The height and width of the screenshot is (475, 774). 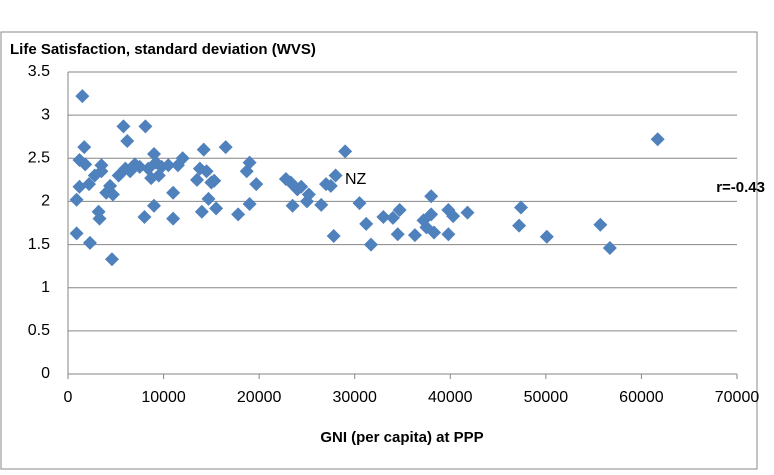 What do you see at coordinates (641, 397) in the screenshot?
I see `x-tick-label: 60000` at bounding box center [641, 397].